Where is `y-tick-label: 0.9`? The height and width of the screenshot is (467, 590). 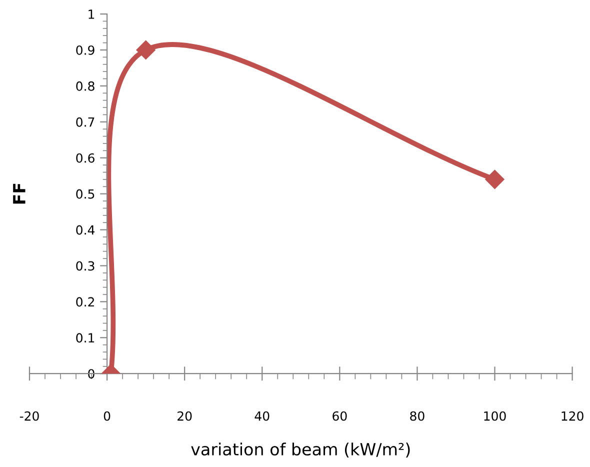
y-tick-label: 0.9 is located at coordinates (85, 50).